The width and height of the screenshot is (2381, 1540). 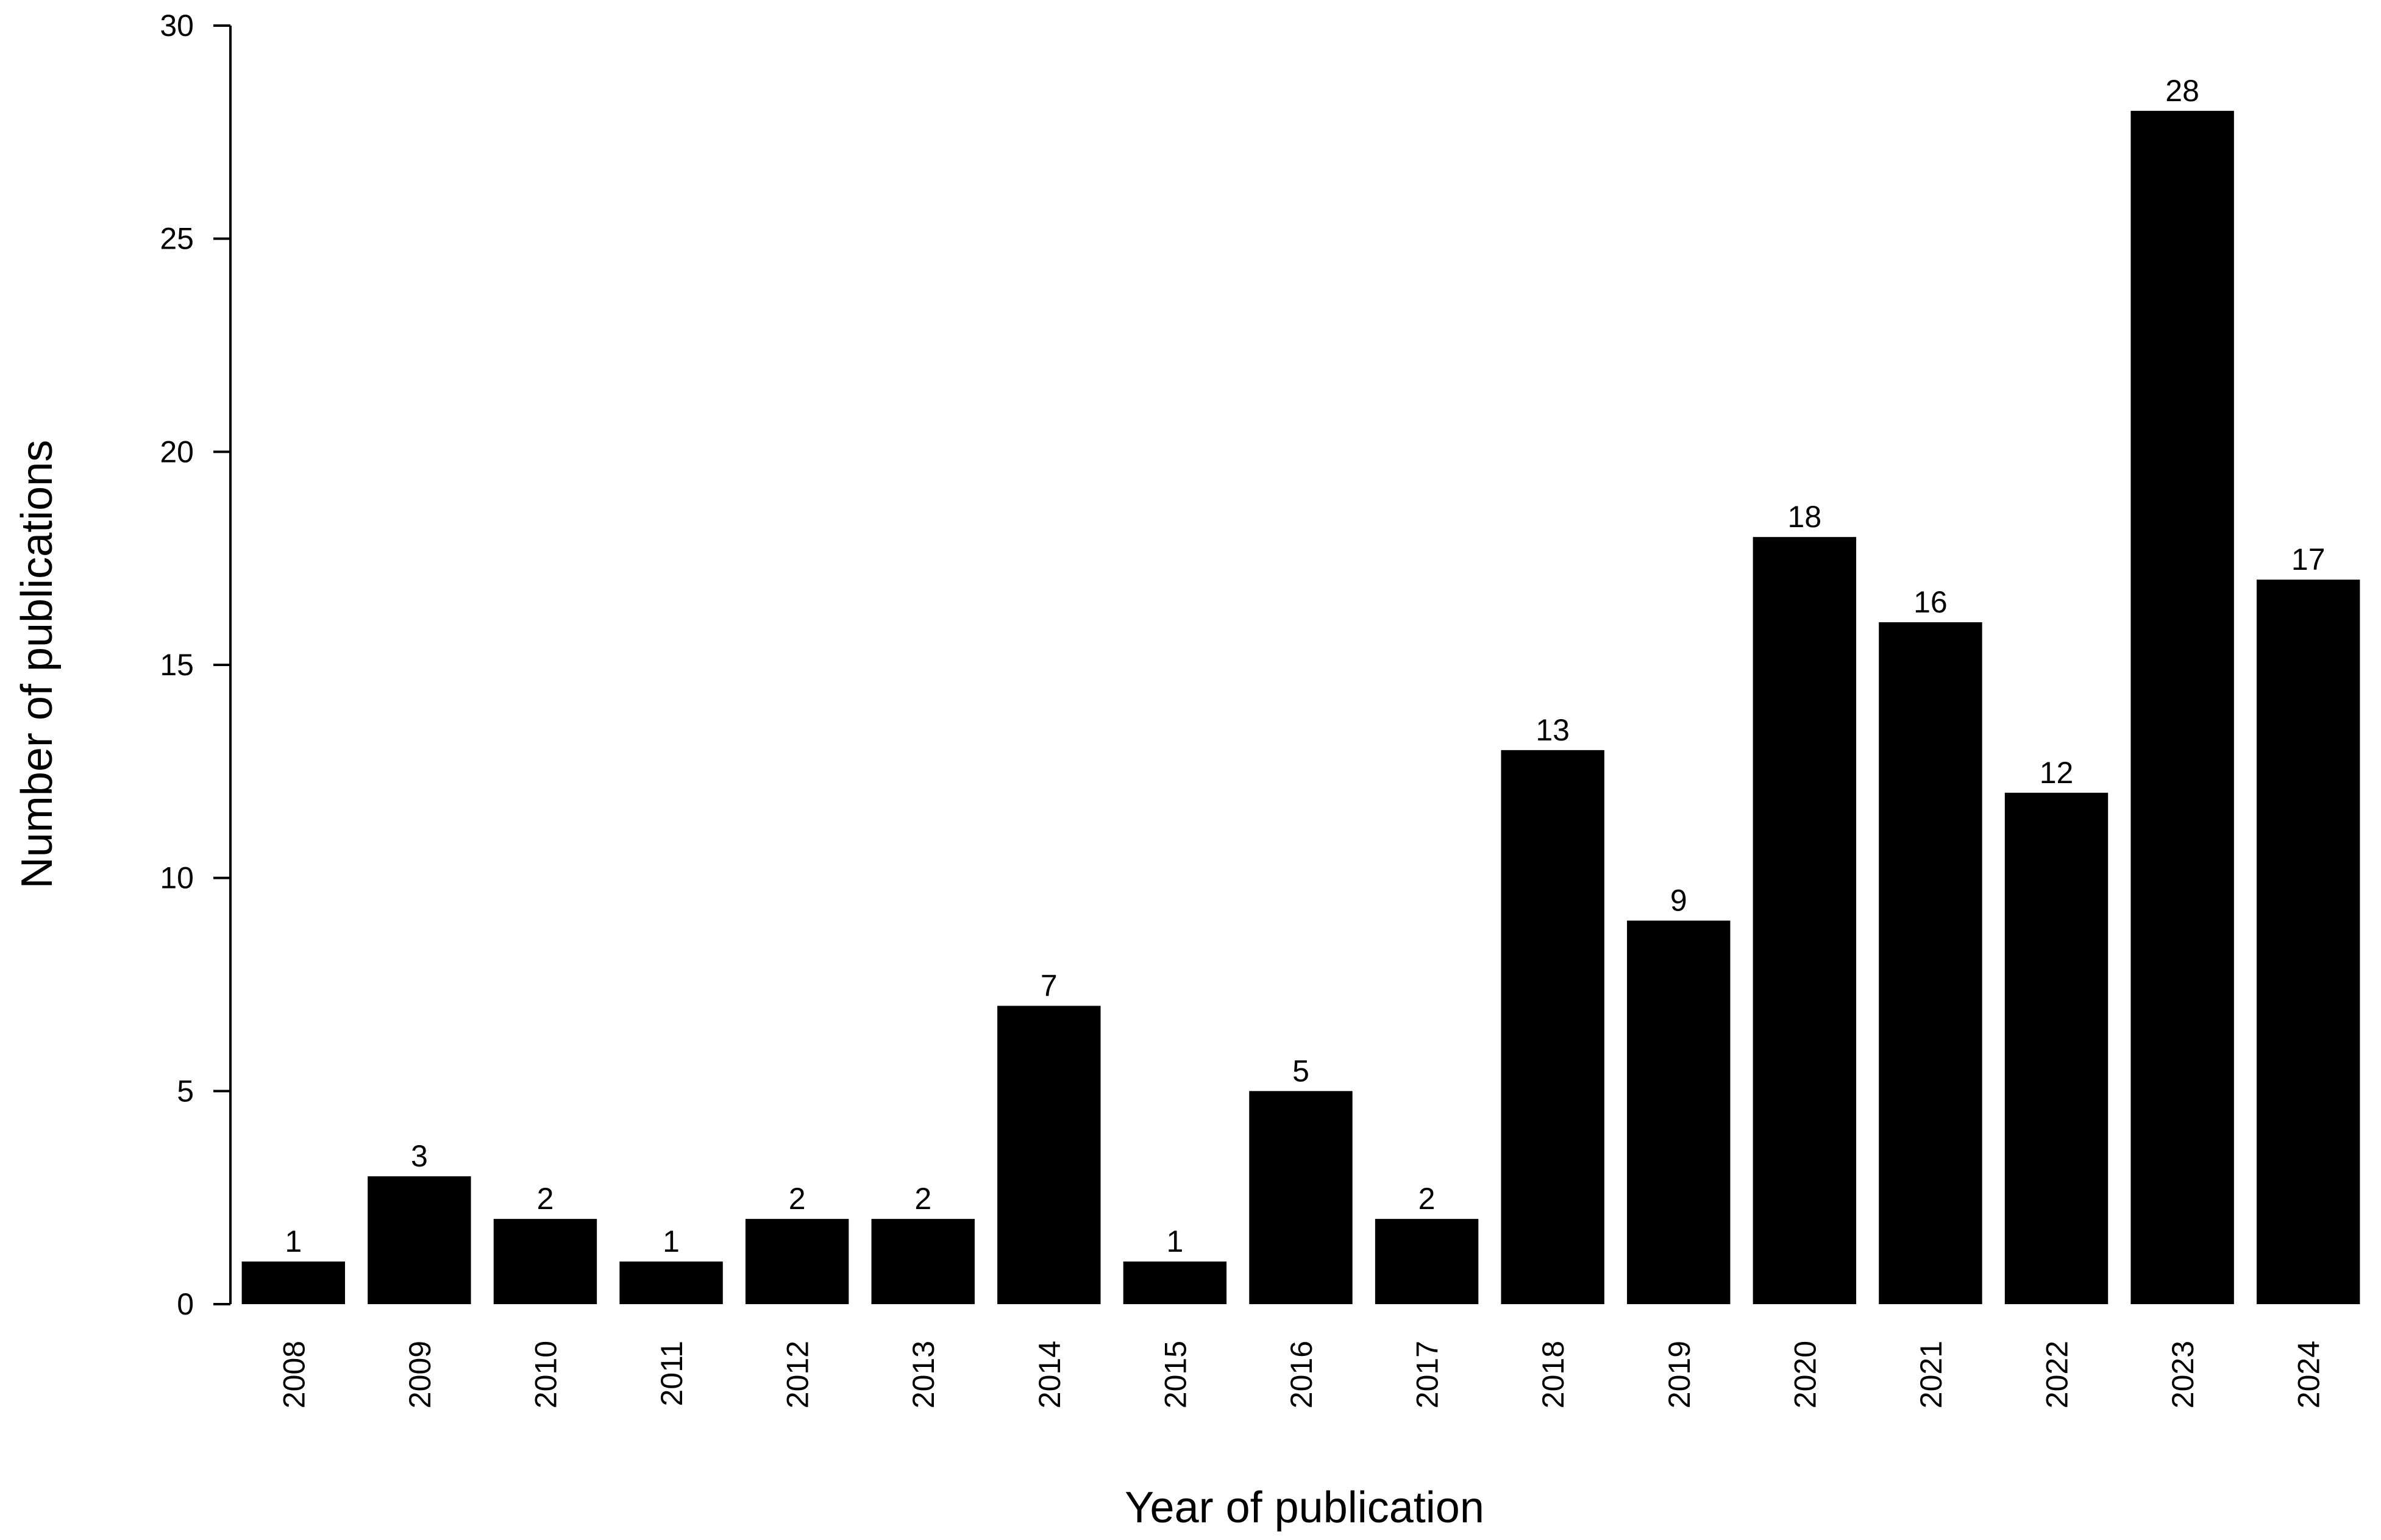 I want to click on bar-value-label: 17, so click(x=2308, y=559).